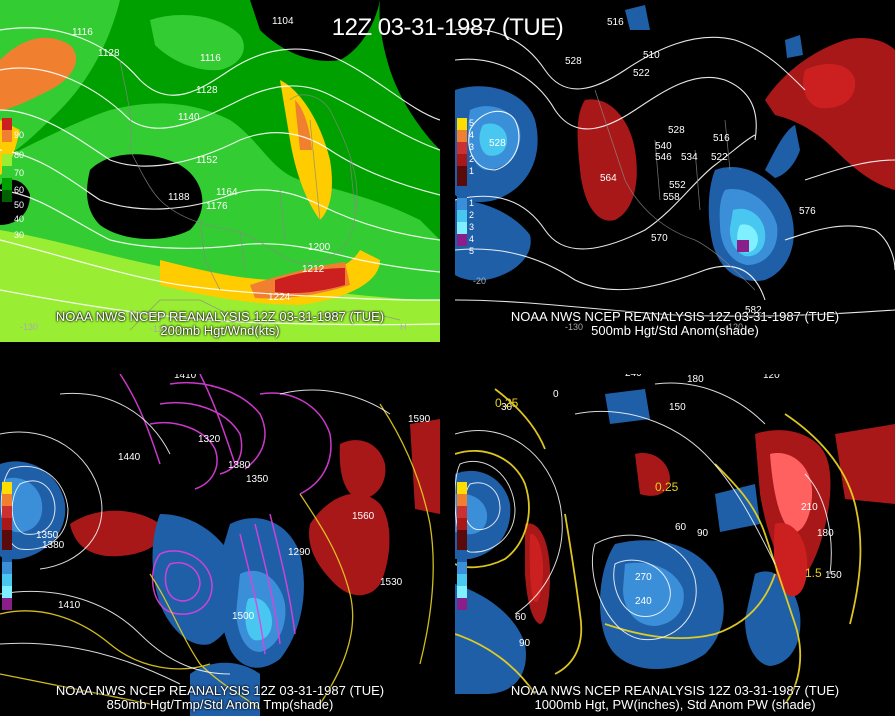 This screenshot has height=716, width=895. What do you see at coordinates (753, 310) in the screenshot?
I see `height-label: 582` at bounding box center [753, 310].